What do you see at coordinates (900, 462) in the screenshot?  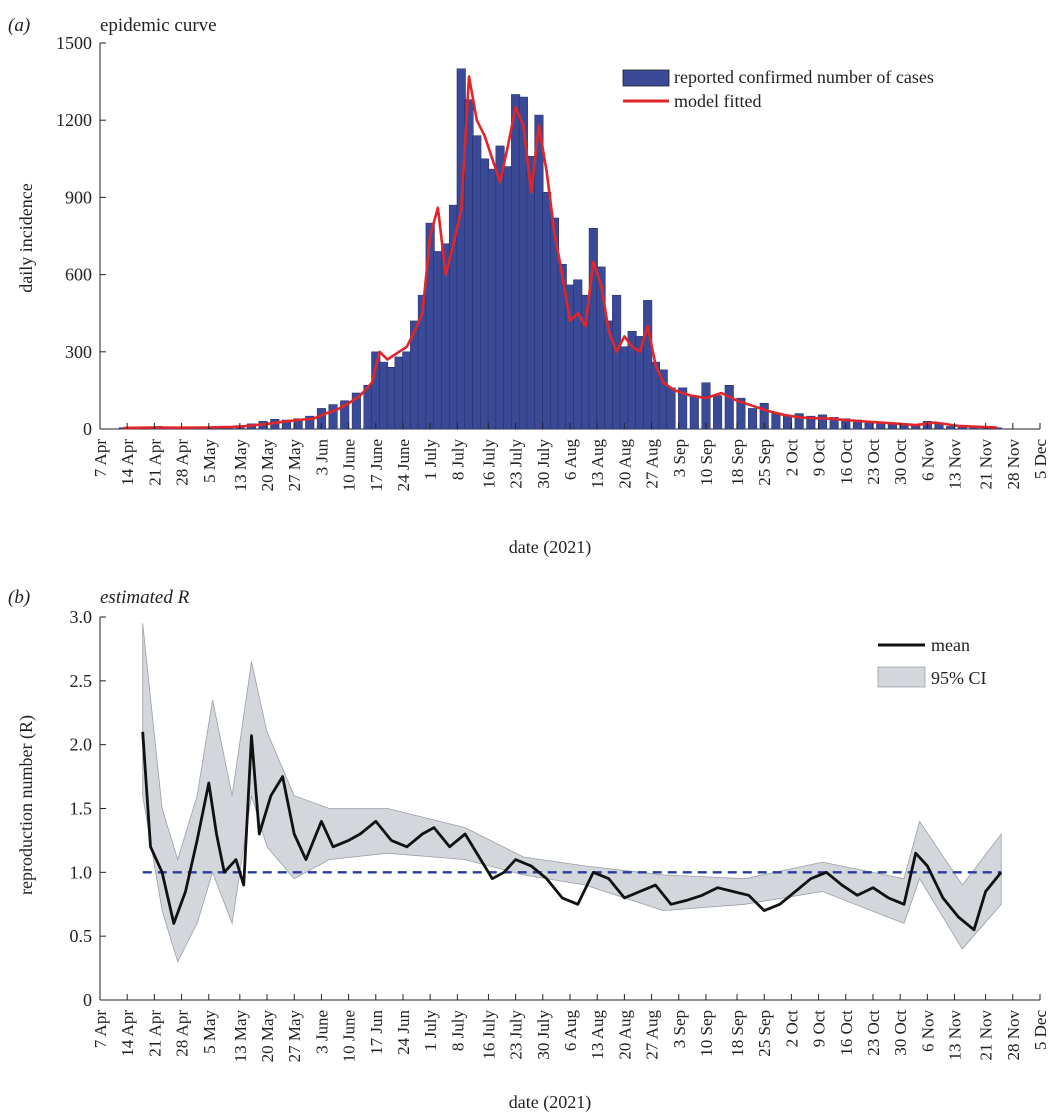 I see `panel-a-x-tick-label: 30 Oct` at bounding box center [900, 462].